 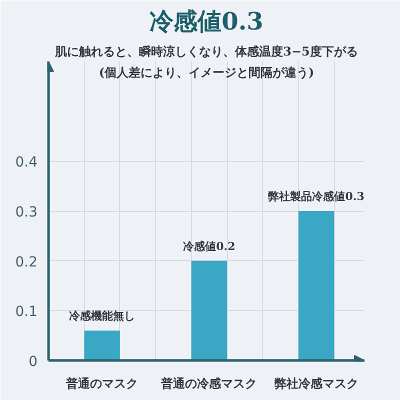 What do you see at coordinates (26, 312) in the screenshot?
I see `y-tick-label: 0.1` at bounding box center [26, 312].